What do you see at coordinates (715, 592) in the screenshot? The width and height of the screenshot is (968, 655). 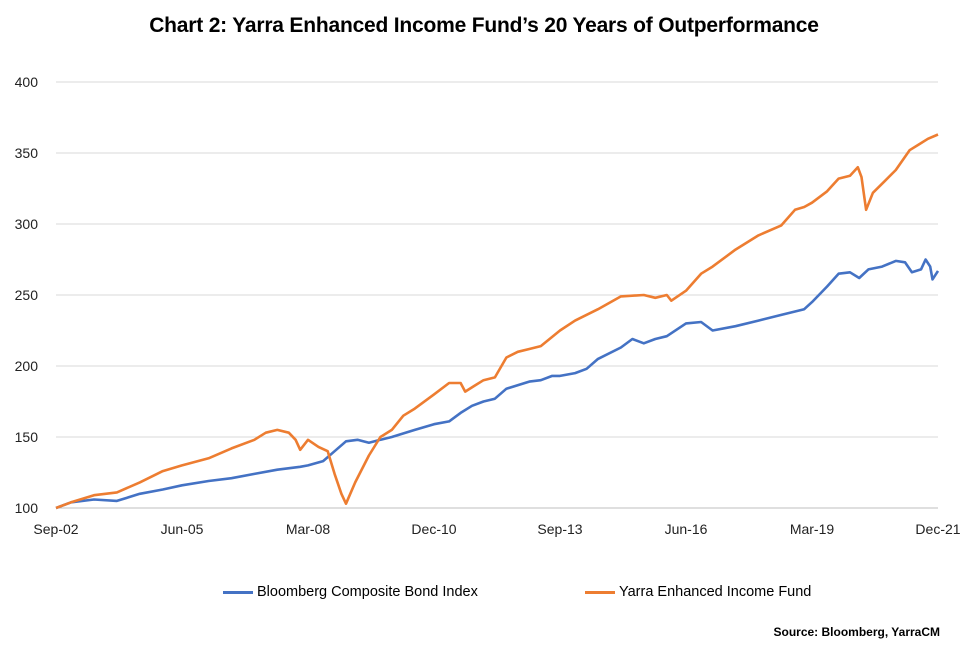 I see `legend-label-fund: Yarra Enhanced Income Fund` at bounding box center [715, 592].